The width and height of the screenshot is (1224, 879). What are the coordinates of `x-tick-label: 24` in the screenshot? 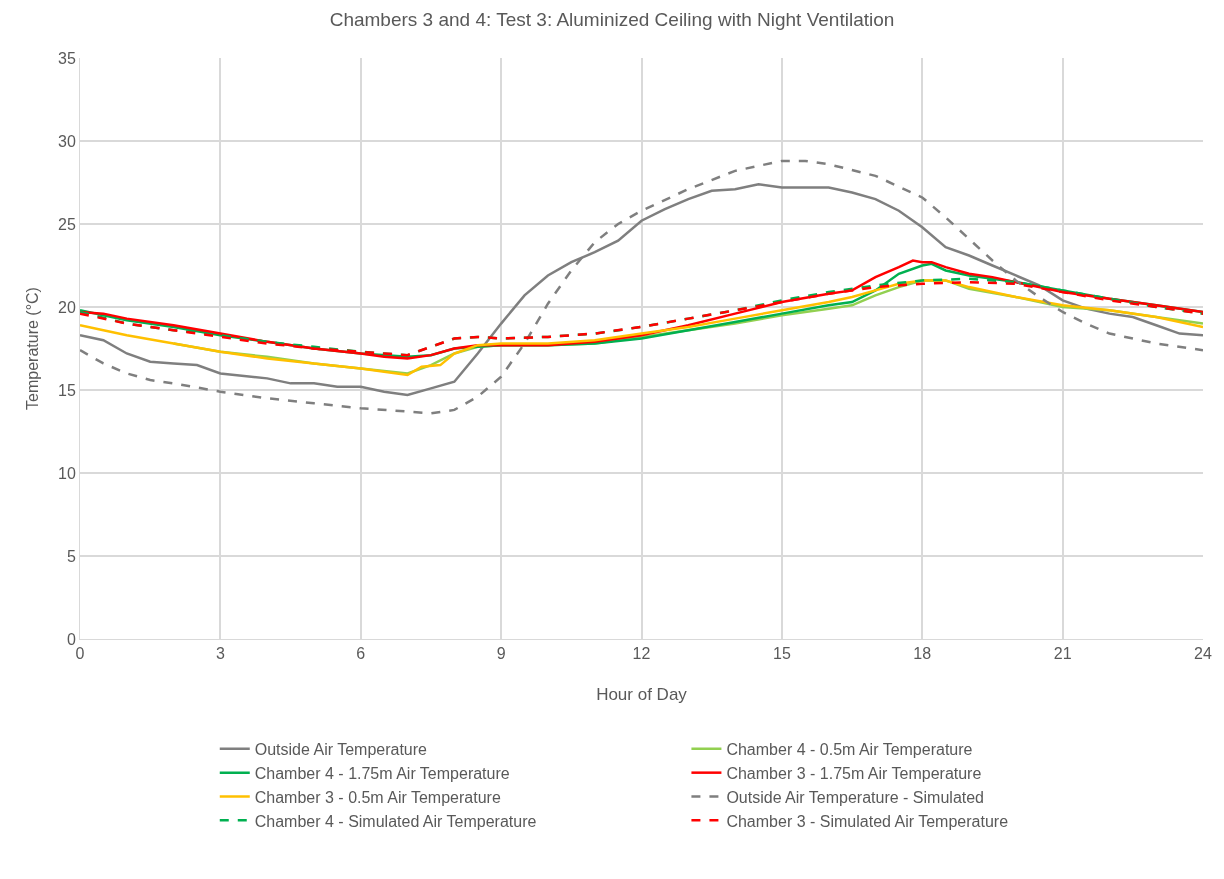 It's located at (1203, 654).